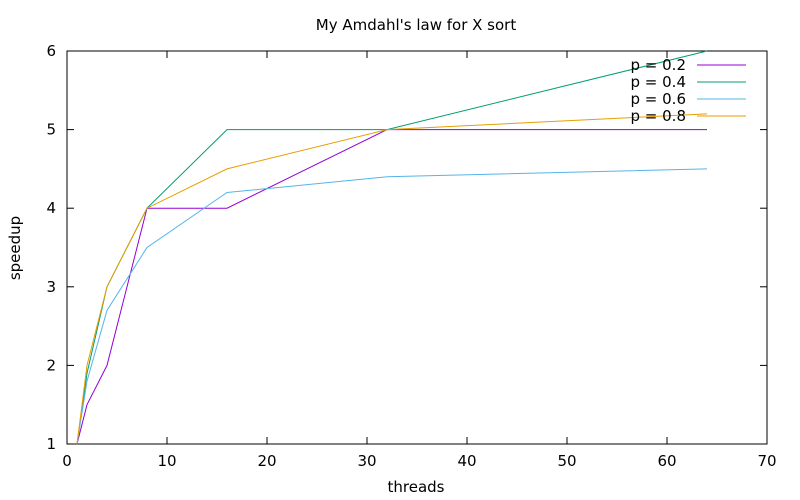 The width and height of the screenshot is (800, 500). I want to click on legend-label-2: p = 0.4, so click(658, 82).